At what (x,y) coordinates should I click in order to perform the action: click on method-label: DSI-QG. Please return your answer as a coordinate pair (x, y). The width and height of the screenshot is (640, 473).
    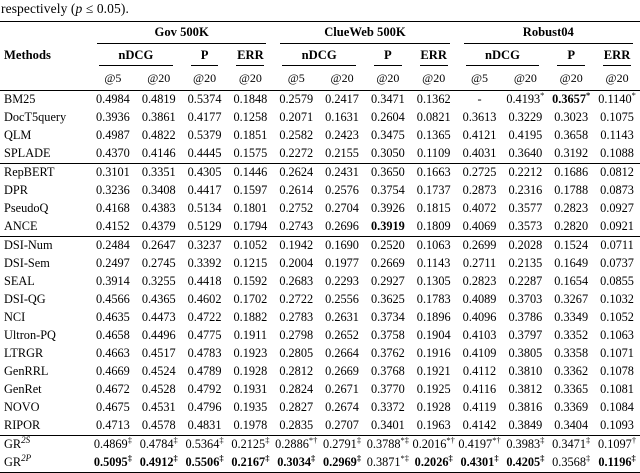
    Looking at the image, I should click on (25, 299).